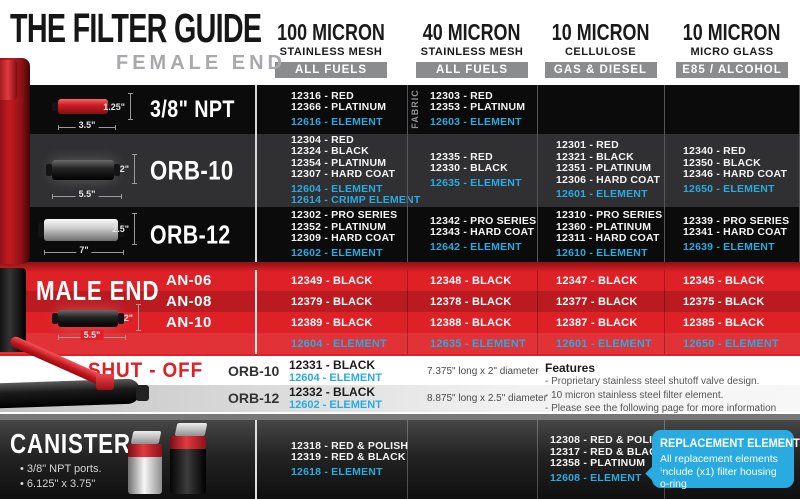  I want to click on part-line: 12311 - HARD COAT, so click(608, 238).